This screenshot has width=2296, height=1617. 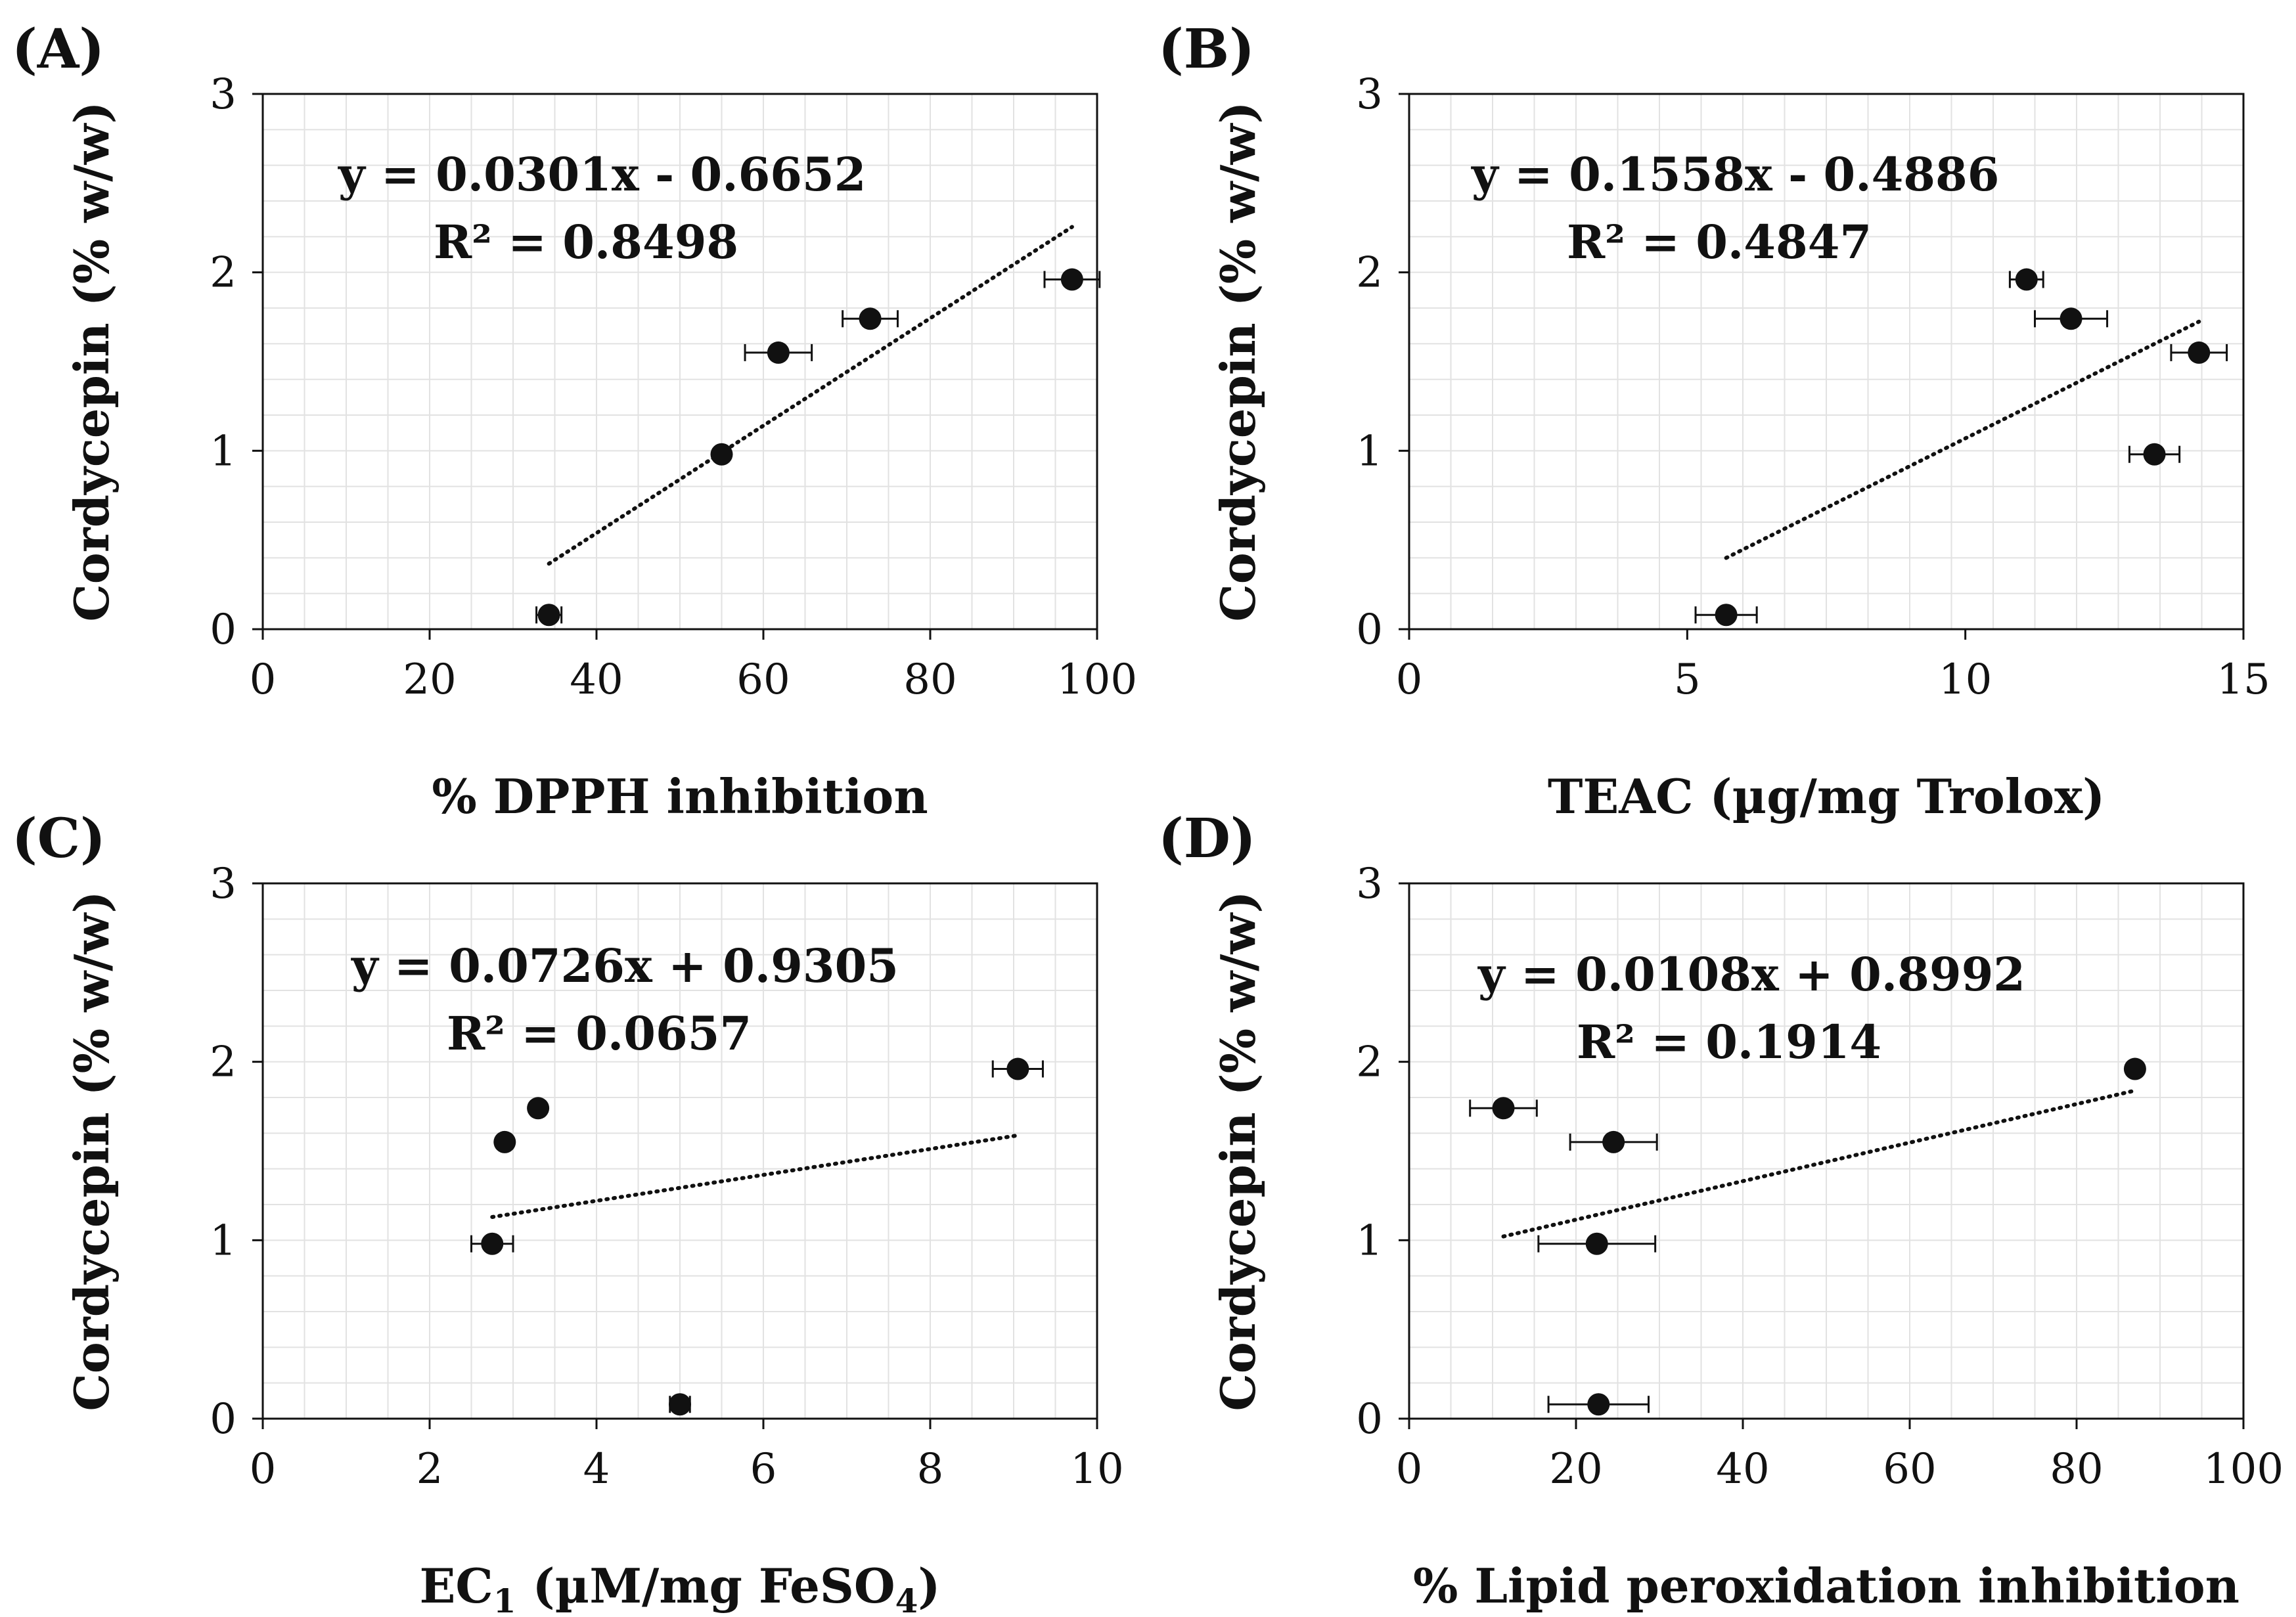 I want to click on r-squared-label: R² = 0.4847, so click(x=1720, y=242).